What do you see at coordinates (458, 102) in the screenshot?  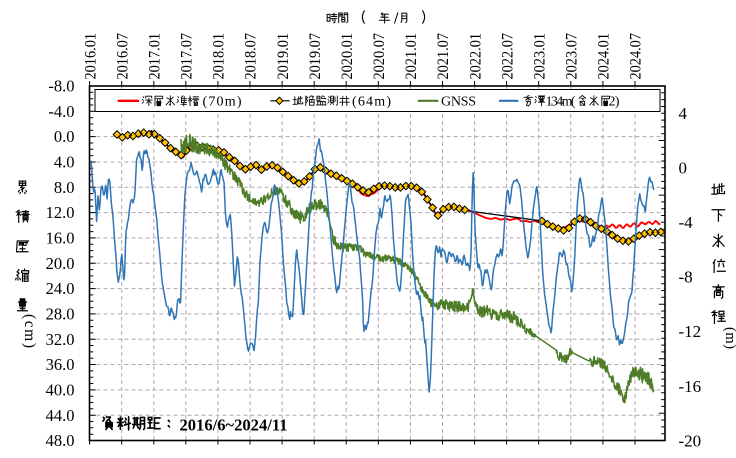 I see `svg-text: GNSS` at bounding box center [458, 102].